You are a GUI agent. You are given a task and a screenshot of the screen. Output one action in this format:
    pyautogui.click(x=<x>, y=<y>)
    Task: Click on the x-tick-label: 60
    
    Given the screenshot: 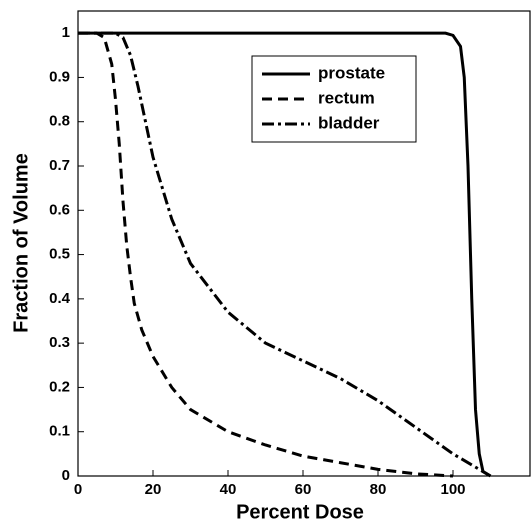 What is the action you would take?
    pyautogui.click(x=303, y=489)
    